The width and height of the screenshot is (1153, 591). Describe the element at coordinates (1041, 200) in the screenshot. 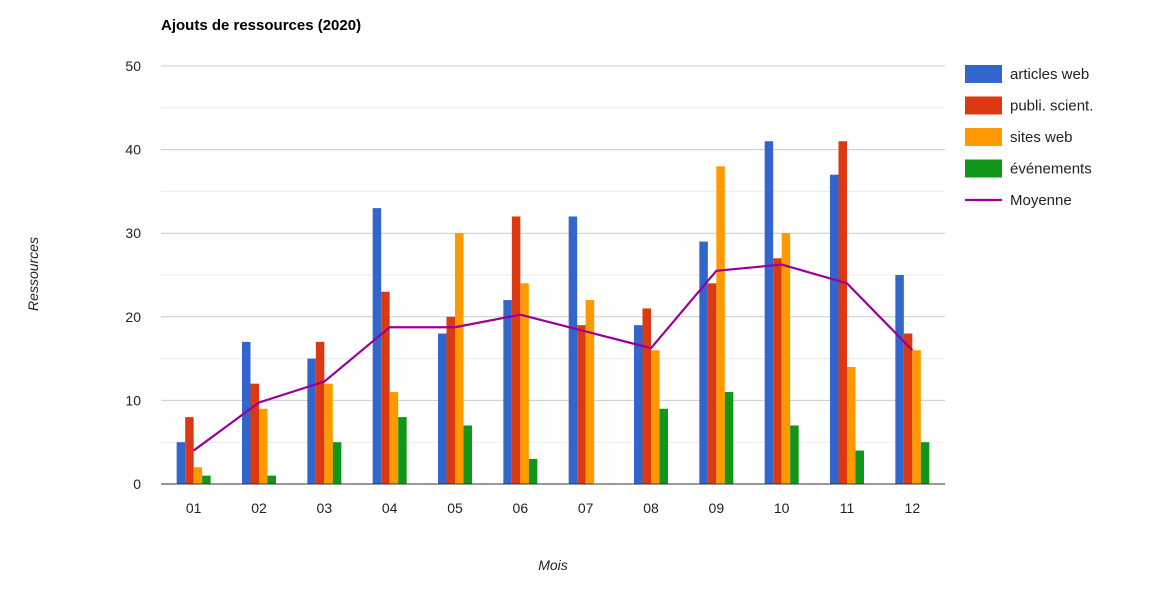

I see `legend-label: Moyenne` at that location.